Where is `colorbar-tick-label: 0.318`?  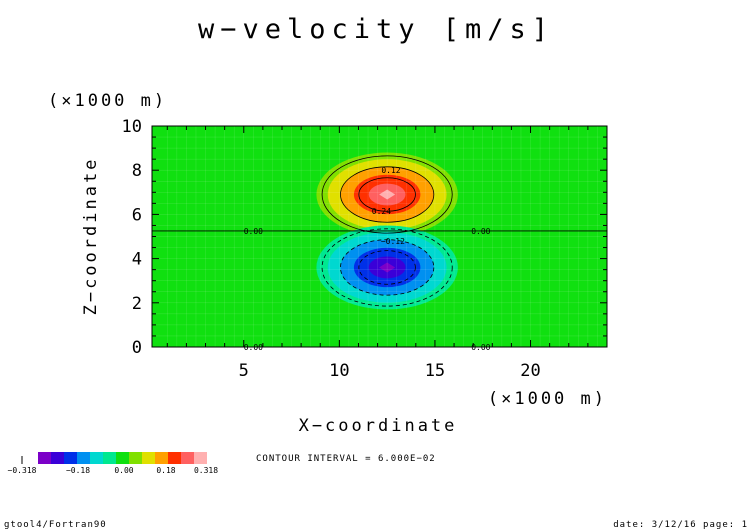 colorbar-tick-label: 0.318 is located at coordinates (206, 470).